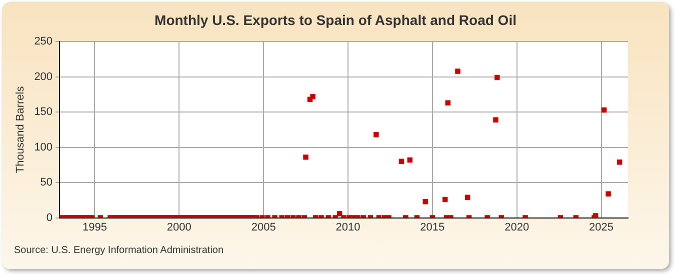  I want to click on y-axis-title: Thousand Barrels, so click(20, 130).